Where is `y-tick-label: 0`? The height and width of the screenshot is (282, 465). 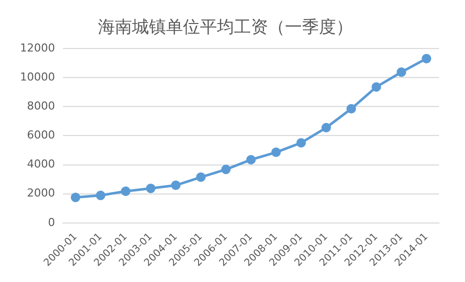
y-tick-label: 0 is located at coordinates (51, 222).